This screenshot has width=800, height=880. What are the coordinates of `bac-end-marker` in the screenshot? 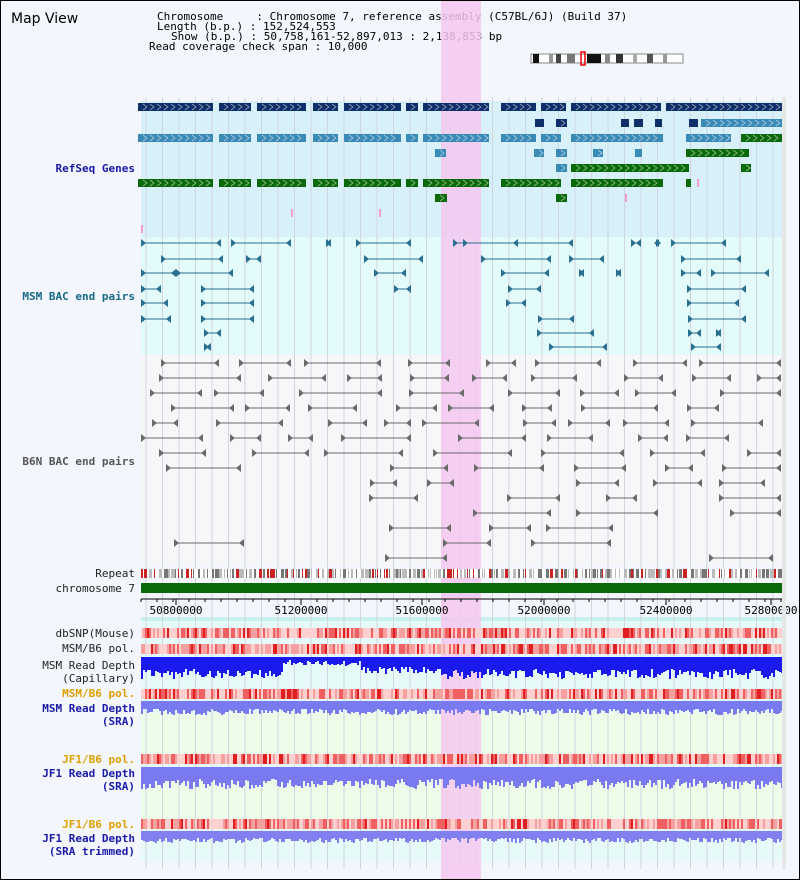 It's located at (608, 543).